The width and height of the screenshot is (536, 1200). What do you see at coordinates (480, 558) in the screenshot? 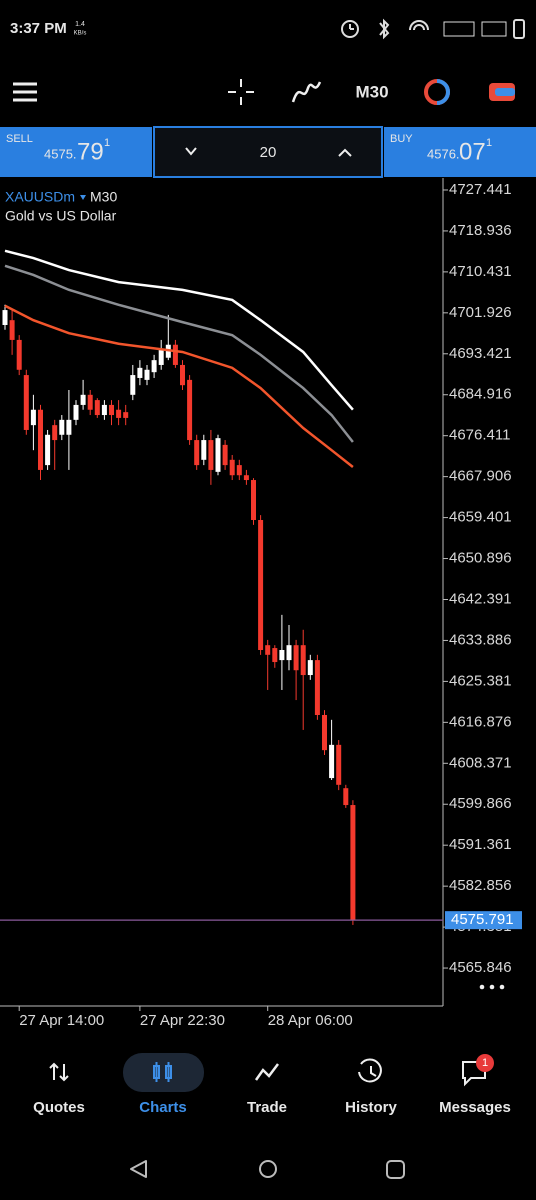
I see `y-tick-label: 4650.896` at bounding box center [480, 558].